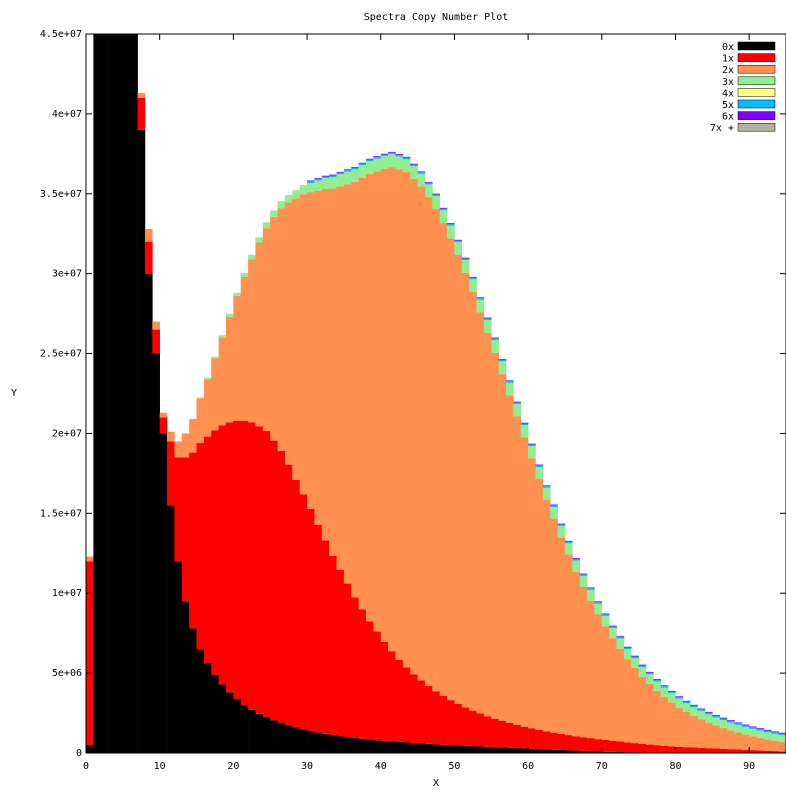 Image resolution: width=786 pixels, height=794 pixels. What do you see at coordinates (67, 673) in the screenshot?
I see `y-tick-label: 5e+06` at bounding box center [67, 673].